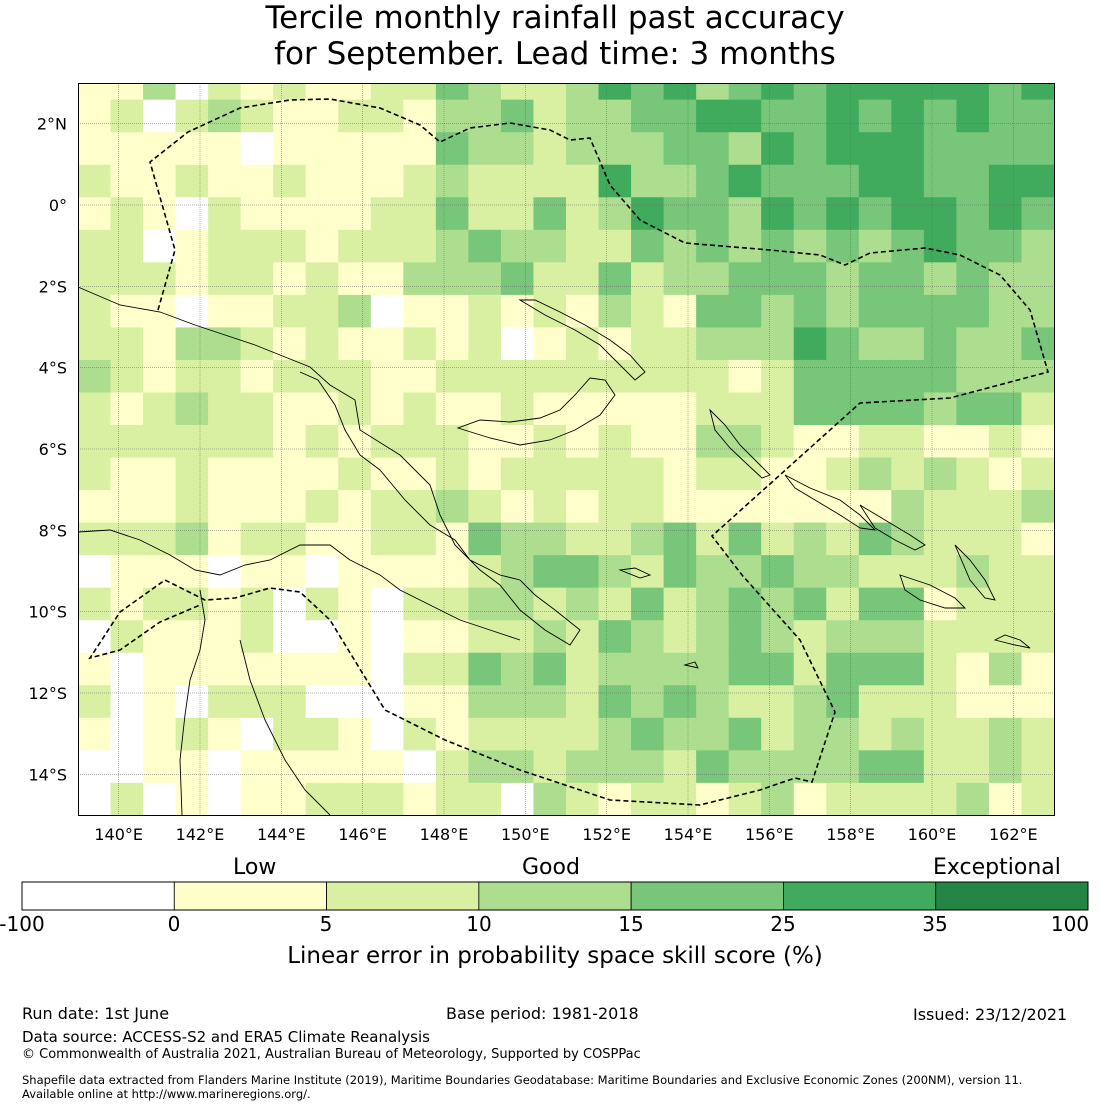 The width and height of the screenshot is (1110, 1110). What do you see at coordinates (299, 585) in the screenshot?
I see `new-guinea-south-coast` at bounding box center [299, 585].